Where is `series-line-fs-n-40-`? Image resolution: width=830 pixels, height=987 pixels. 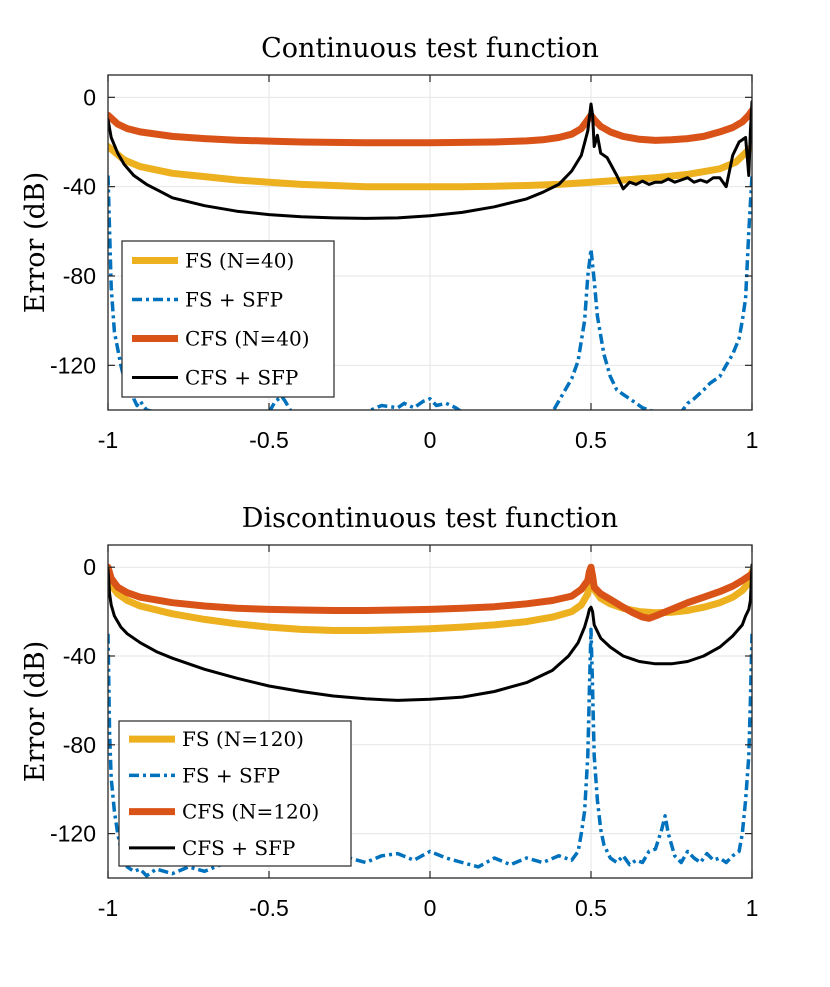 series-line-fs-n-40- is located at coordinates (430, 167).